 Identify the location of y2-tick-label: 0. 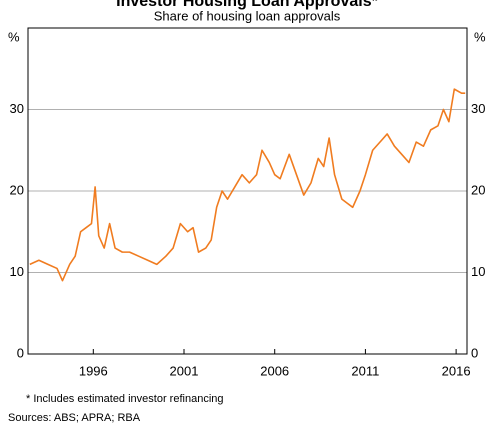
(474, 352).